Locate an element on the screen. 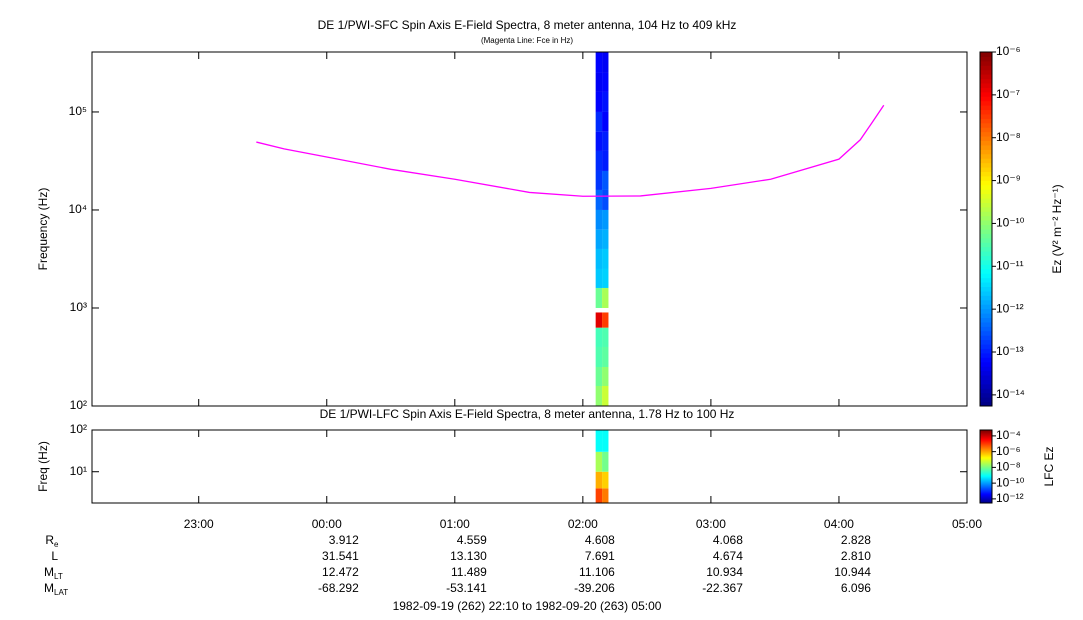 The height and width of the screenshot is (620, 1083). ephemeris-value: 4.674 is located at coordinates (728, 556).